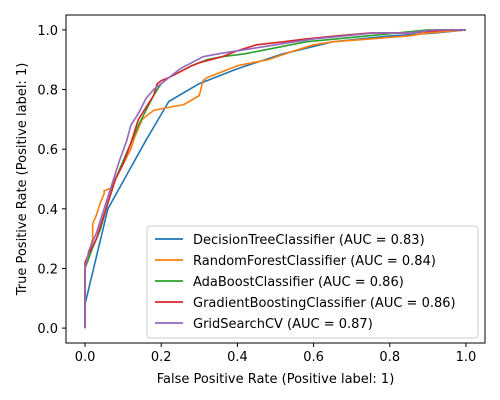  Describe the element at coordinates (309, 240) in the screenshot. I see `legend-label: DecisionTreeClassifier (AUC = 0.83)` at that location.